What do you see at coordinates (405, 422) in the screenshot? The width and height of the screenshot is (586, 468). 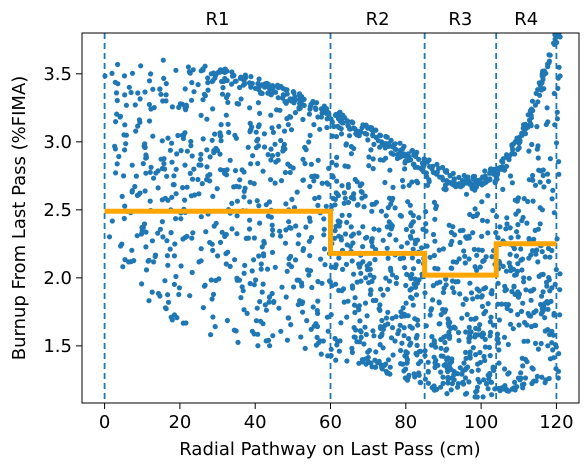 I see `x-tick-label: 80` at bounding box center [405, 422].